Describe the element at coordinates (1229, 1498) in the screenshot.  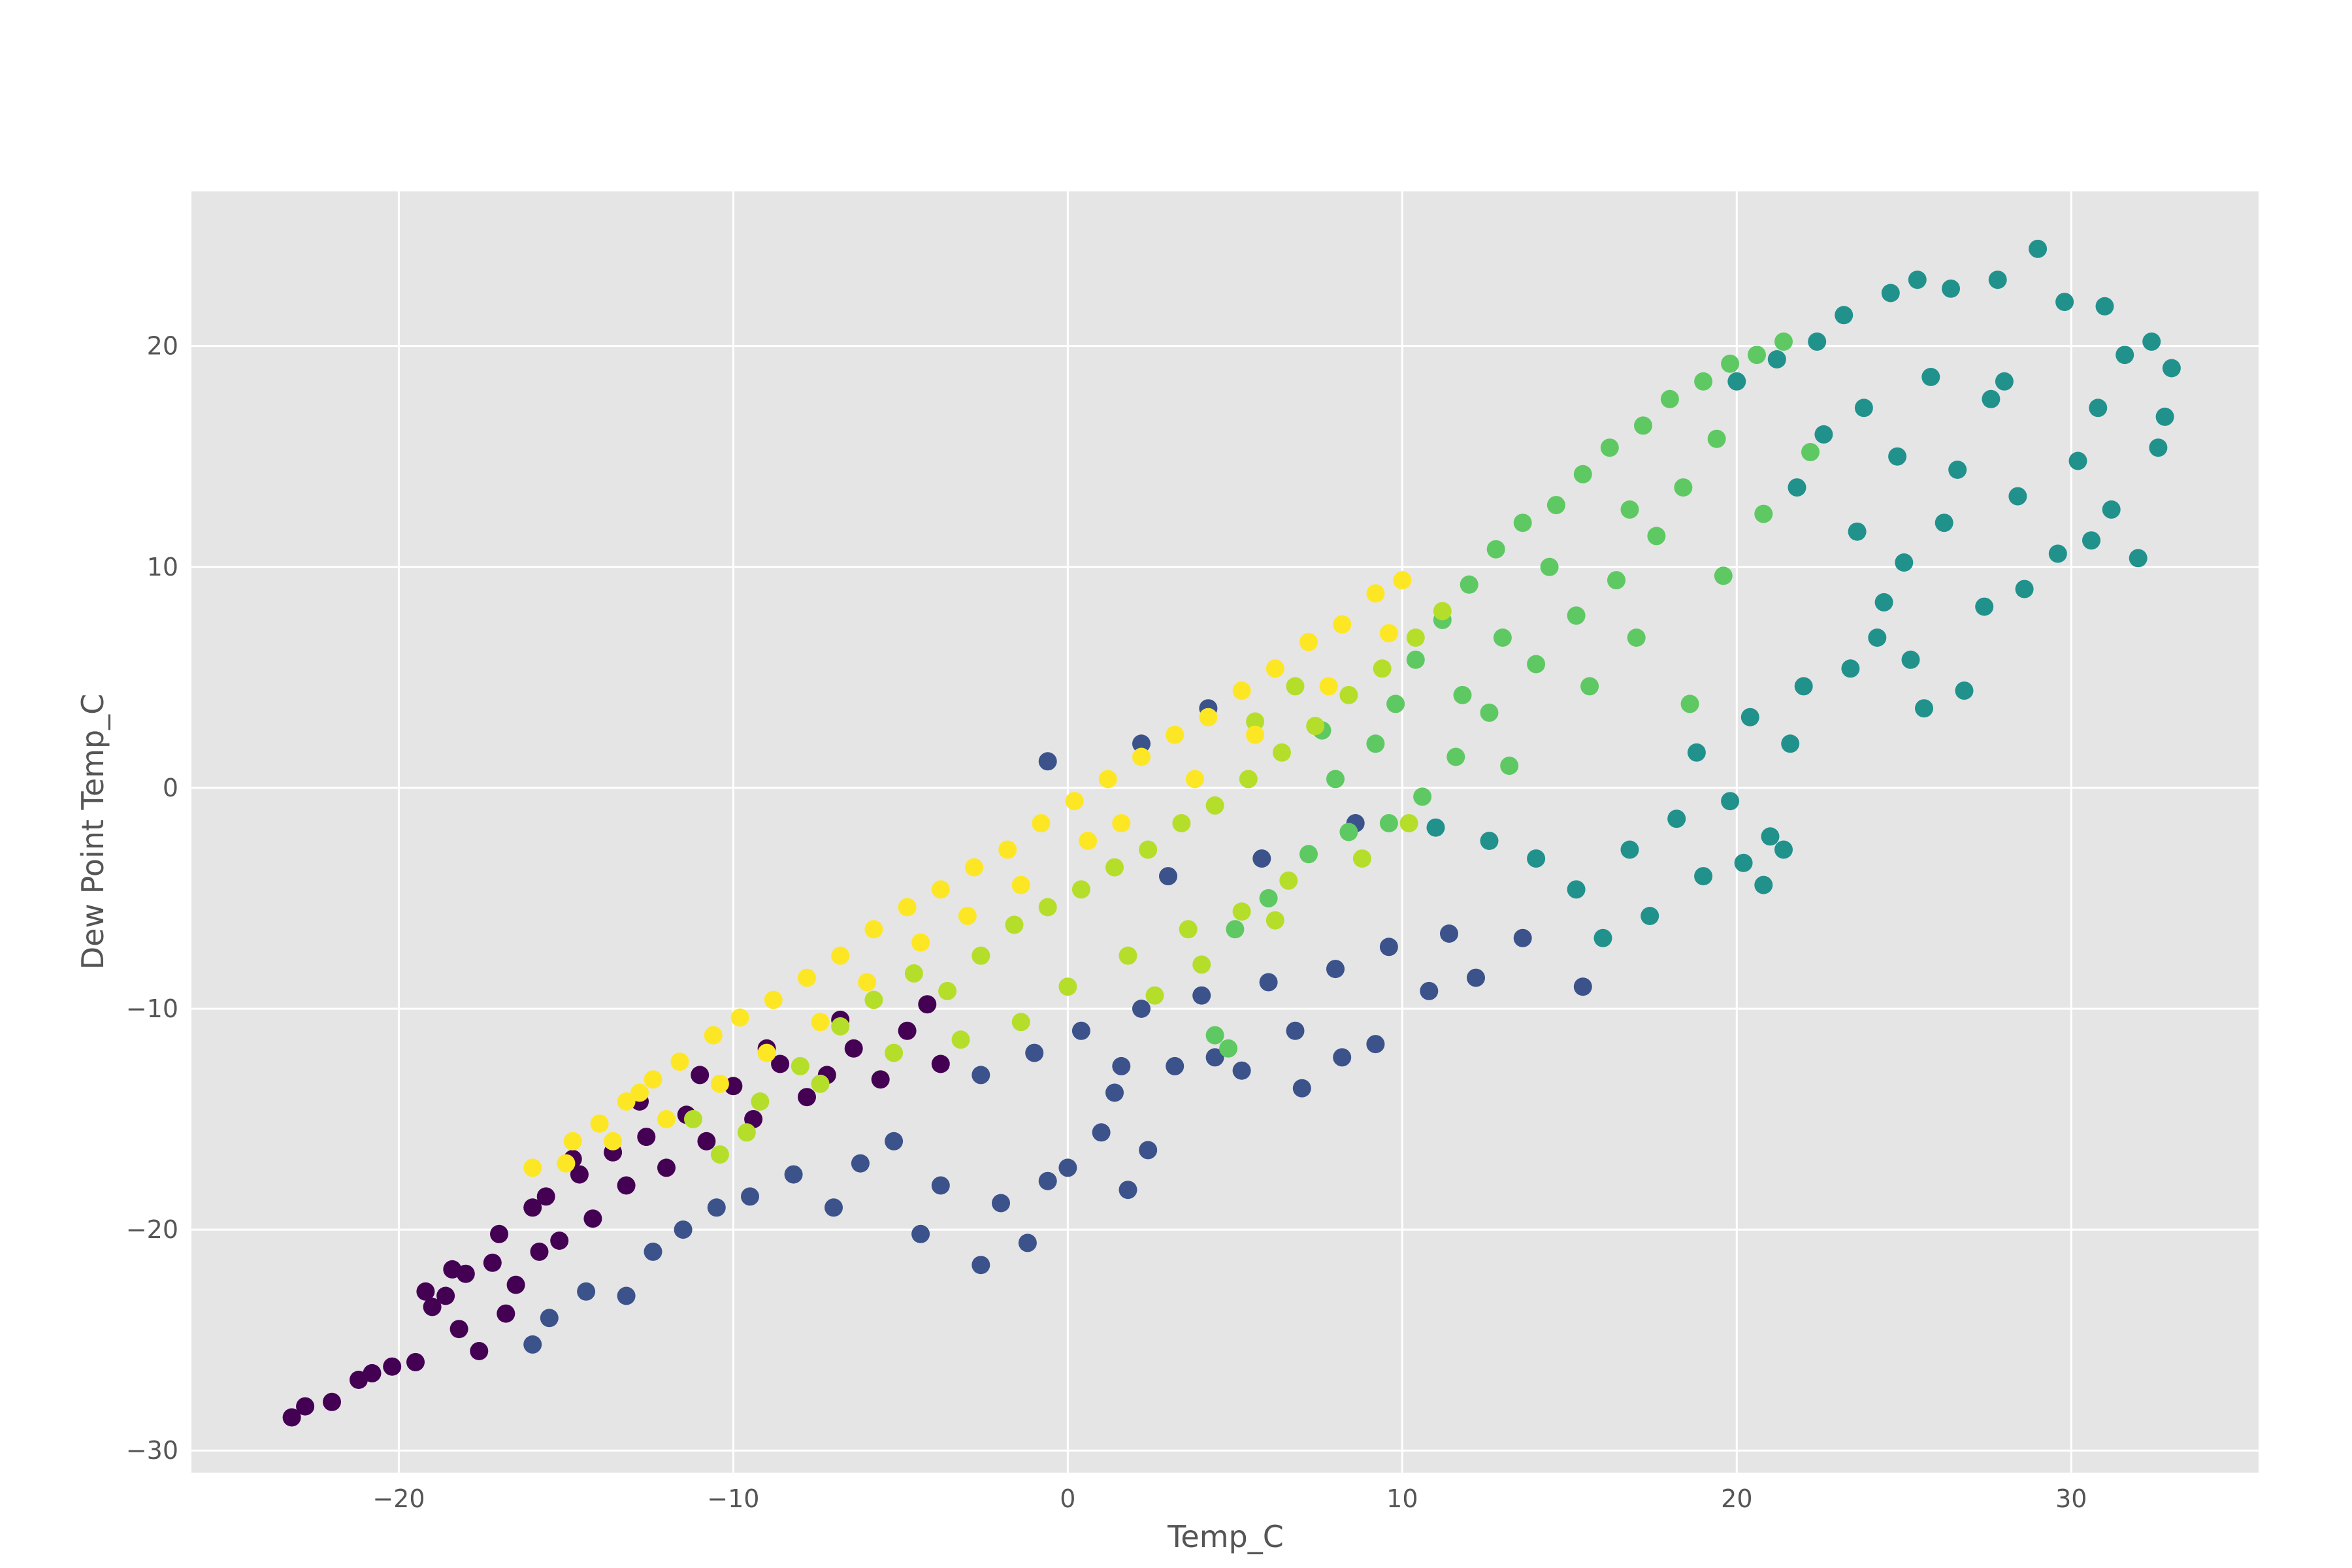
I see `x-tick-labels: −20 −10 0 10 20 30` at that location.